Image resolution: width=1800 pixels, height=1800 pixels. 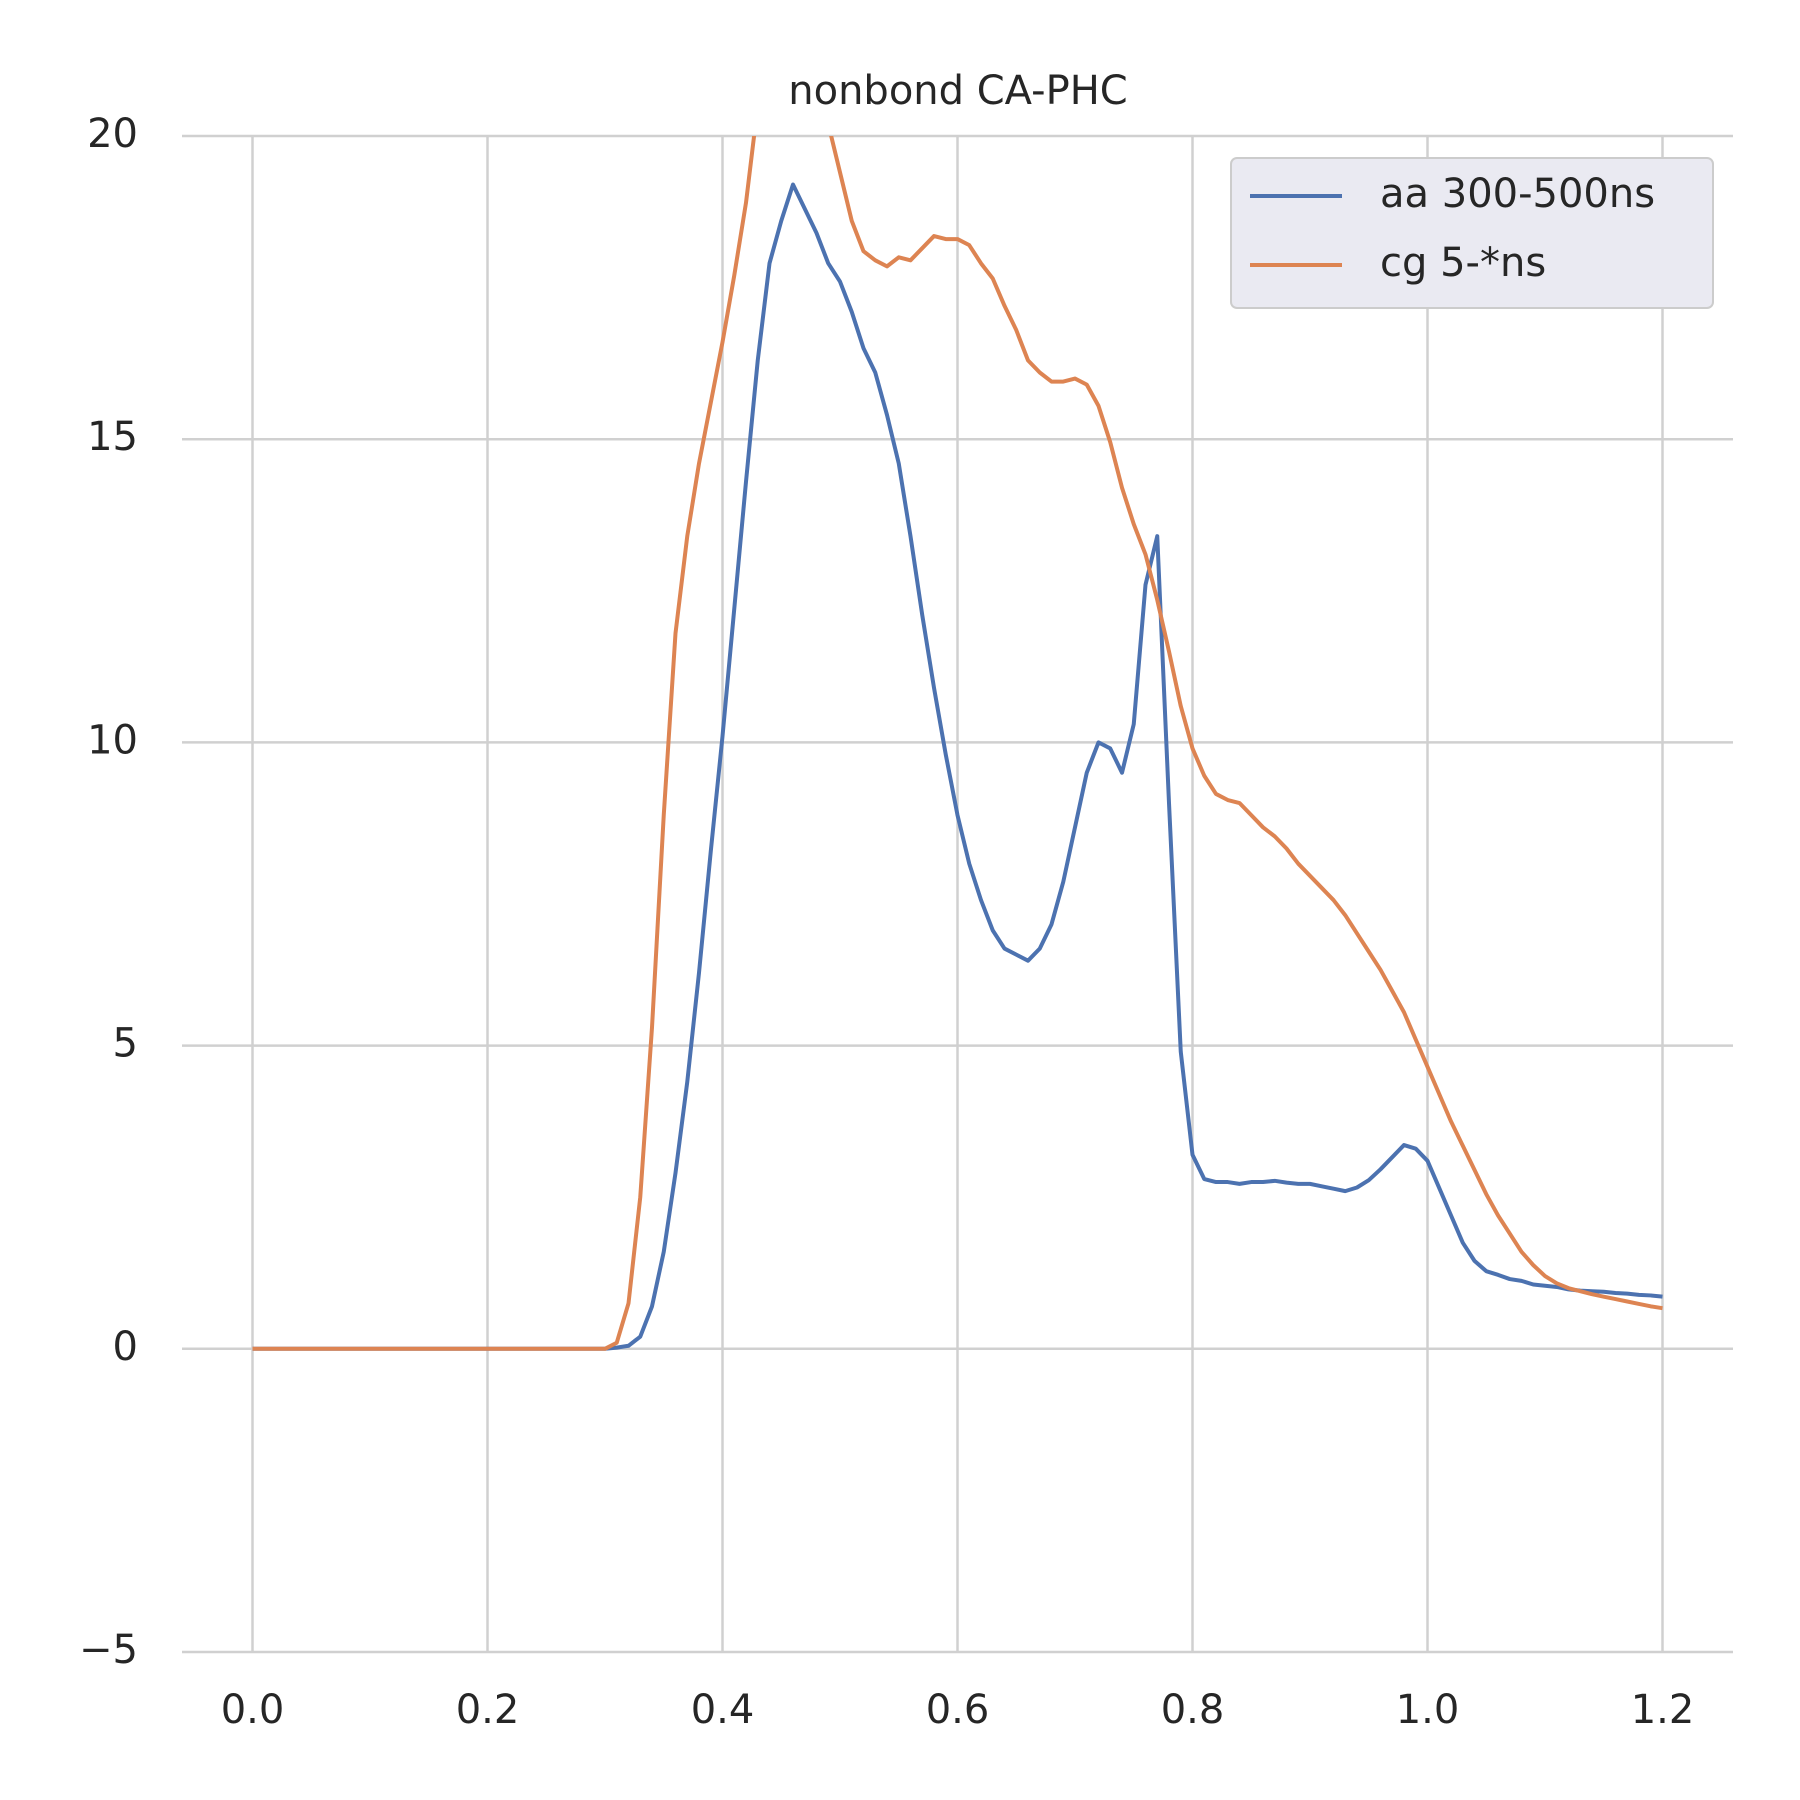 What do you see at coordinates (1517, 194) in the screenshot?
I see `legend-label: aa 300-500ns` at bounding box center [1517, 194].